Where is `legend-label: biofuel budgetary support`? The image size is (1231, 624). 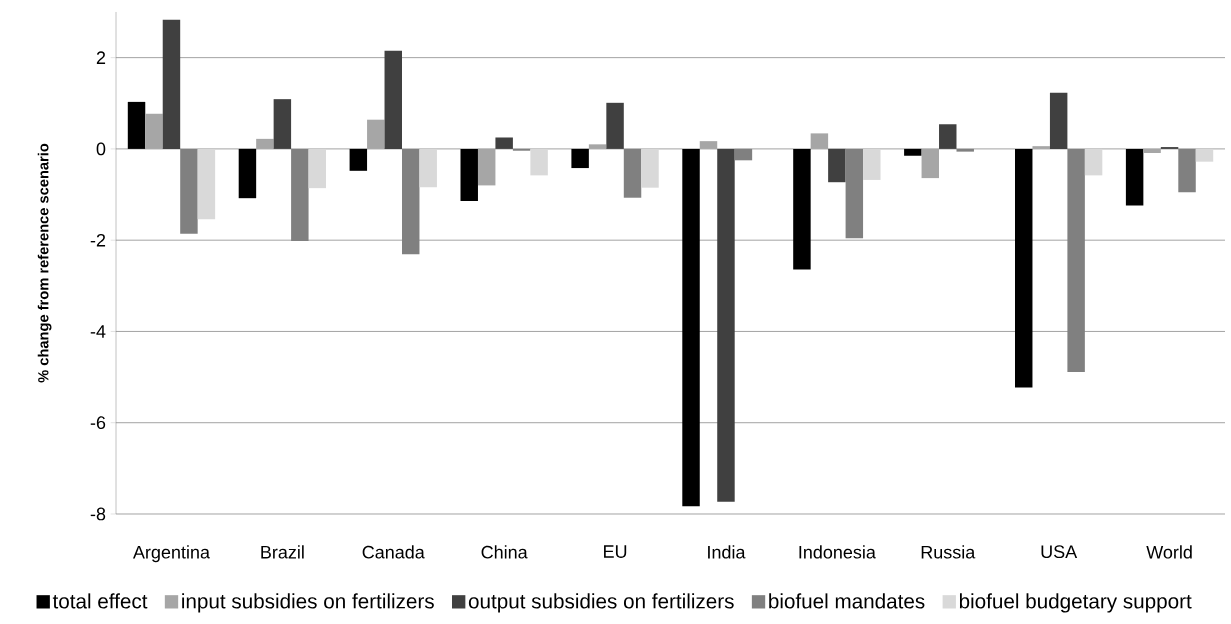 legend-label: biofuel budgetary support is located at coordinates (1075, 603).